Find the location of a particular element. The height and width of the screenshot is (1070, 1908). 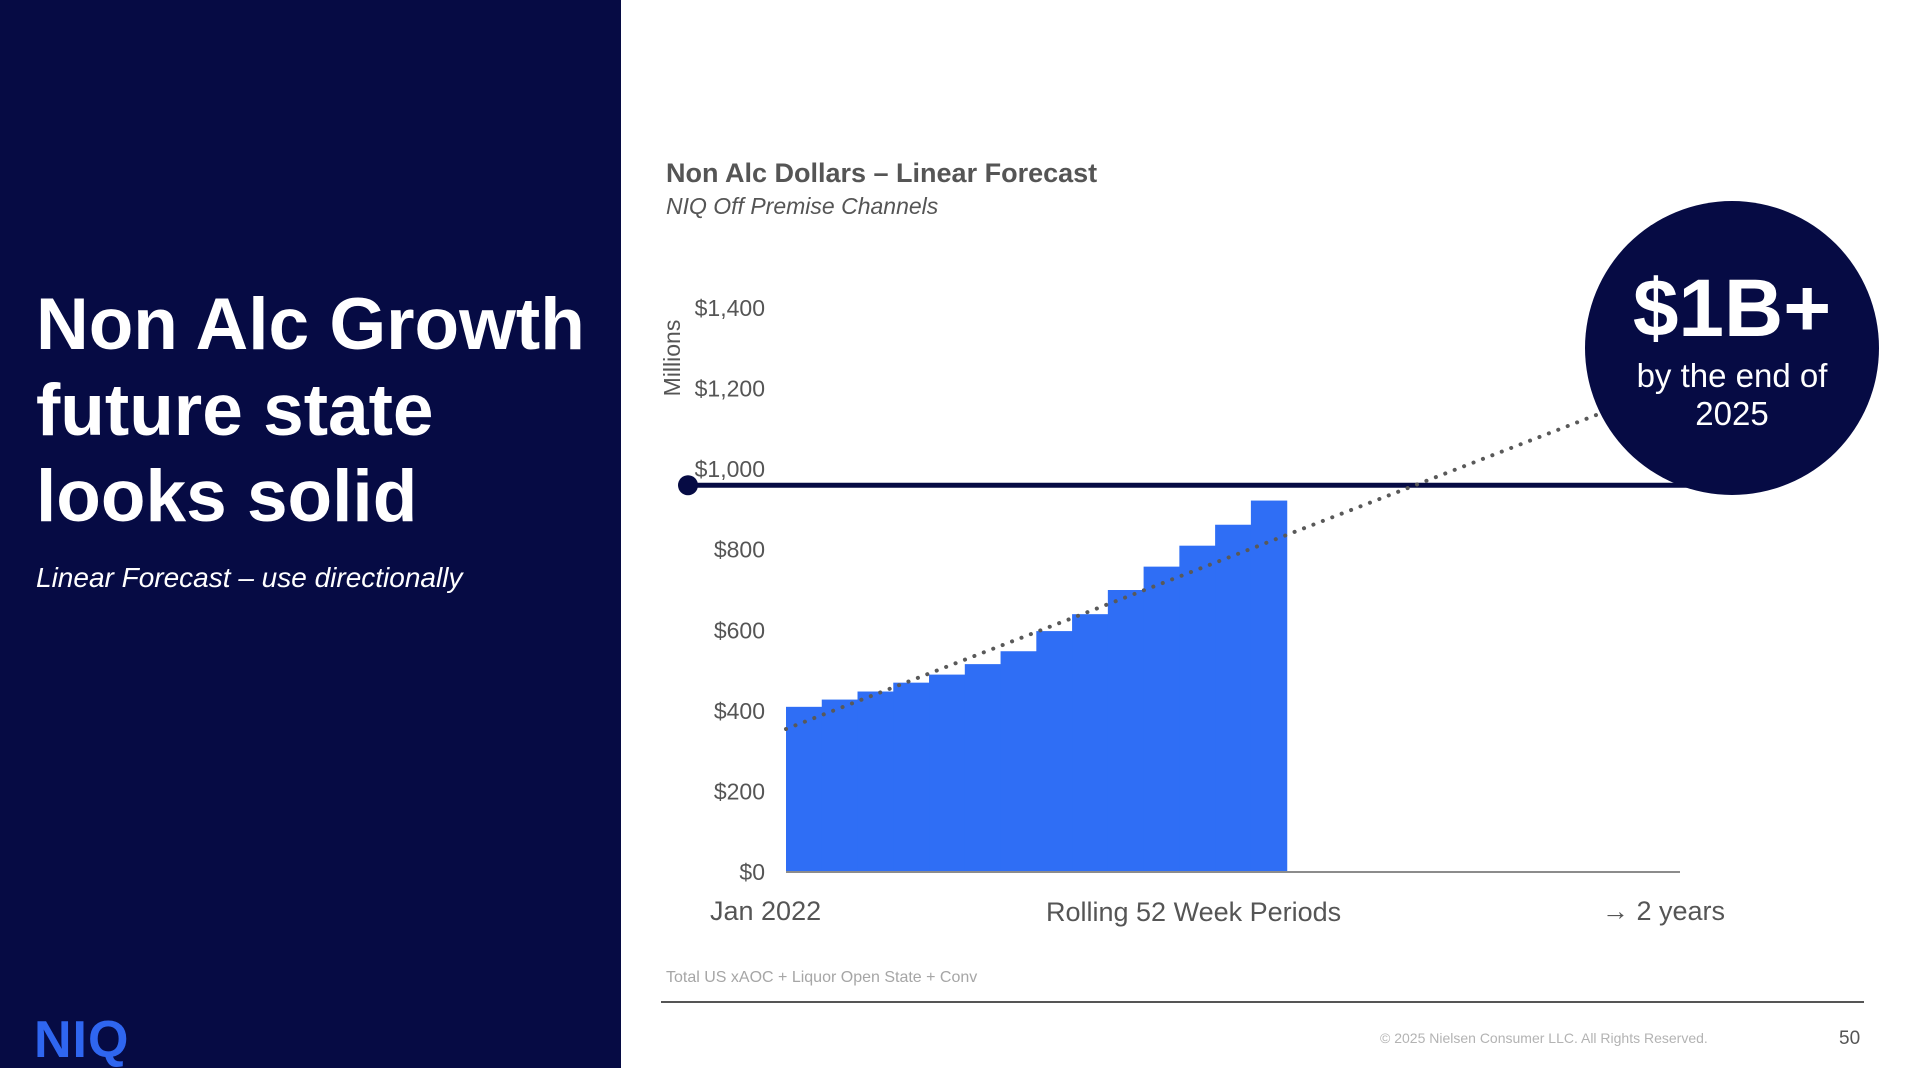

y-tick-label: $400 is located at coordinates (739, 711).